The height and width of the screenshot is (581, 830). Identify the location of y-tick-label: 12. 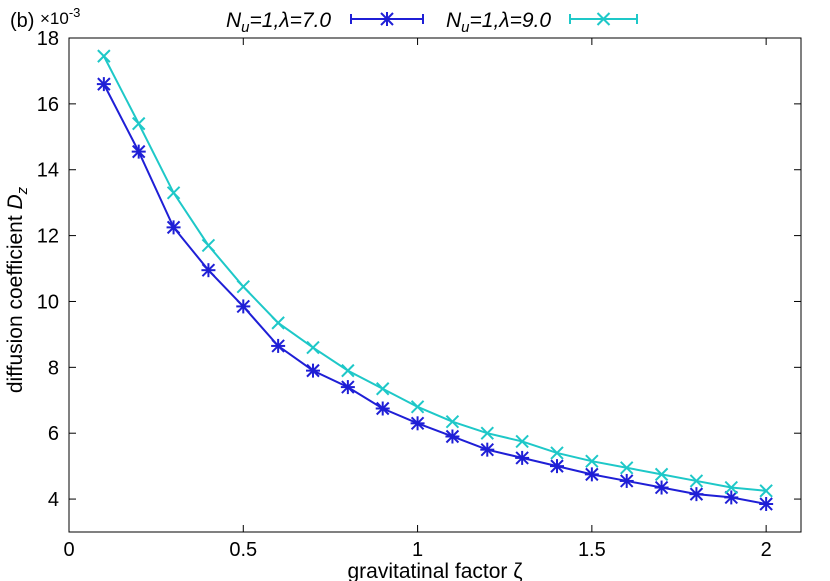
(48, 237).